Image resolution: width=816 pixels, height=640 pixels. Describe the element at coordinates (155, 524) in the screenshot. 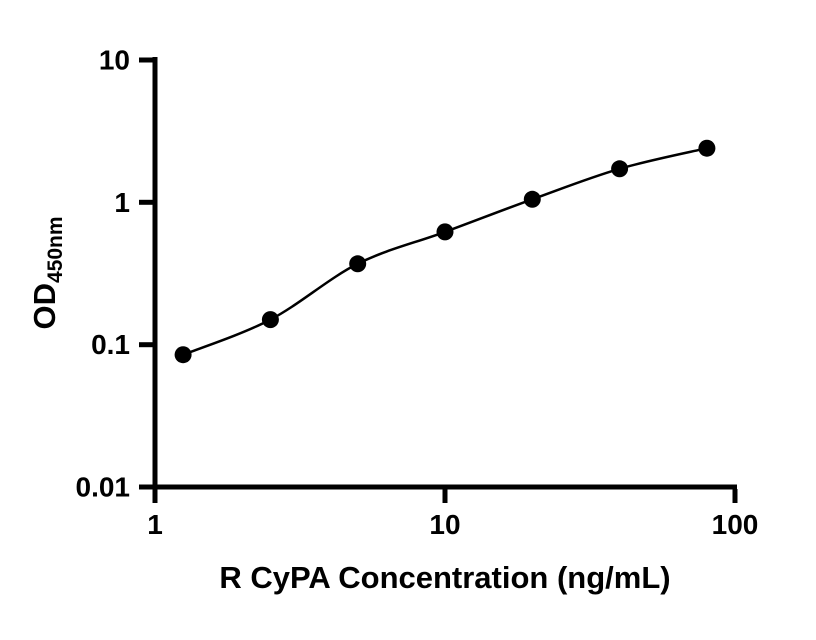

I see `x-tick-label: 1` at that location.